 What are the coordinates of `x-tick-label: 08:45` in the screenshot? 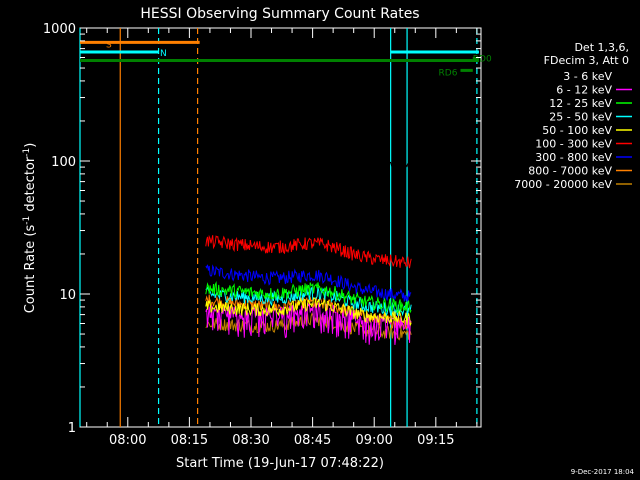 It's located at (312, 440).